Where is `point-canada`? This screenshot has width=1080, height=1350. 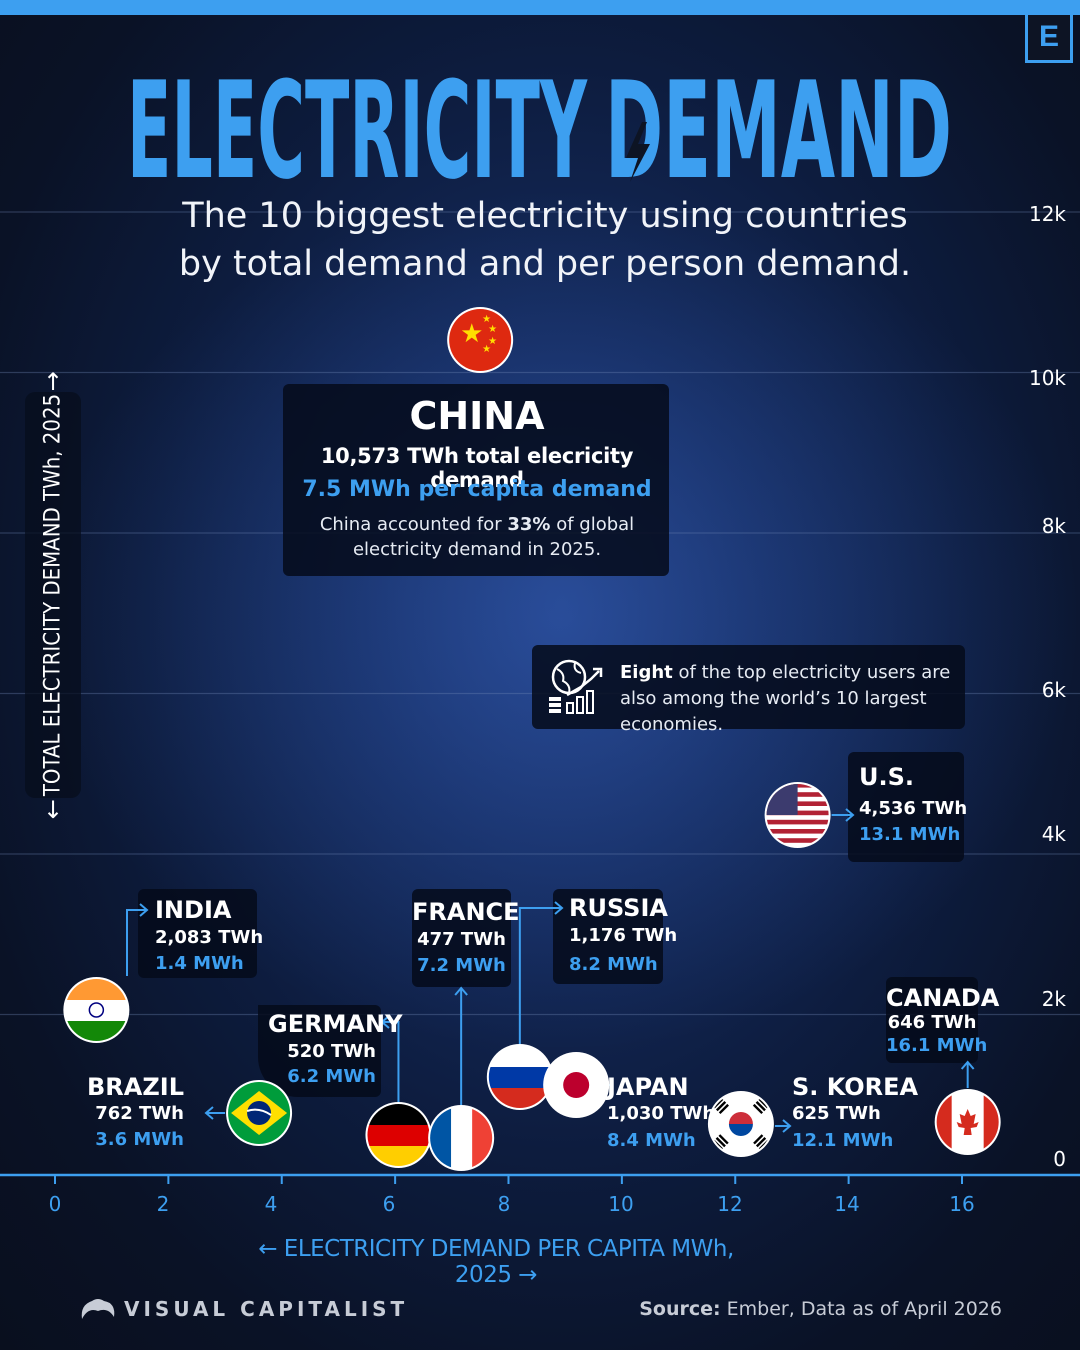 point-canada is located at coordinates (967, 1122).